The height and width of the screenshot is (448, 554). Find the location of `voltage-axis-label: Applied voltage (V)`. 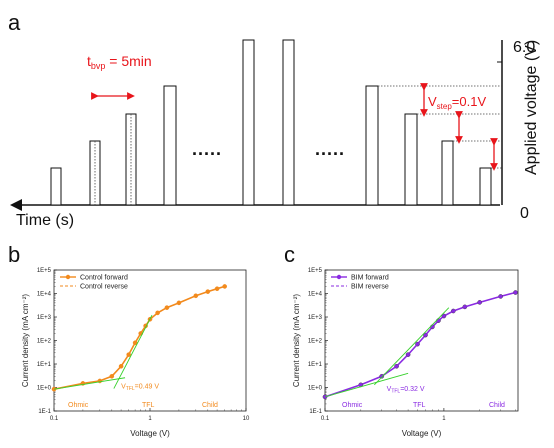

voltage-axis-label: Applied voltage (V) is located at coordinates (531, 107).